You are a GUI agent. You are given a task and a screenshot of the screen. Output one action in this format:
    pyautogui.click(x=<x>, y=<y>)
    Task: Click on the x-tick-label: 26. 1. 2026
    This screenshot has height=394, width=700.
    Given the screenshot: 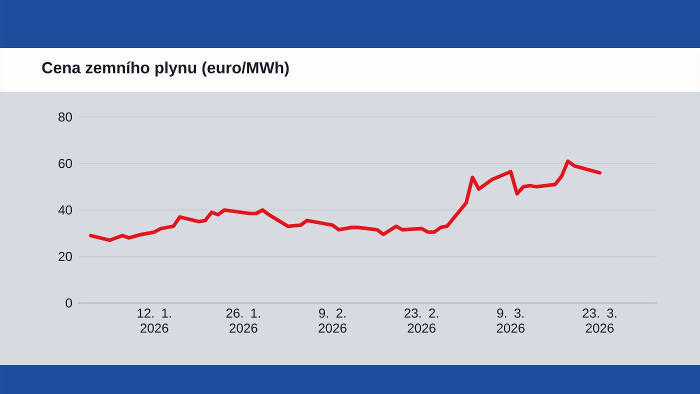 What is the action you would take?
    pyautogui.click(x=243, y=320)
    